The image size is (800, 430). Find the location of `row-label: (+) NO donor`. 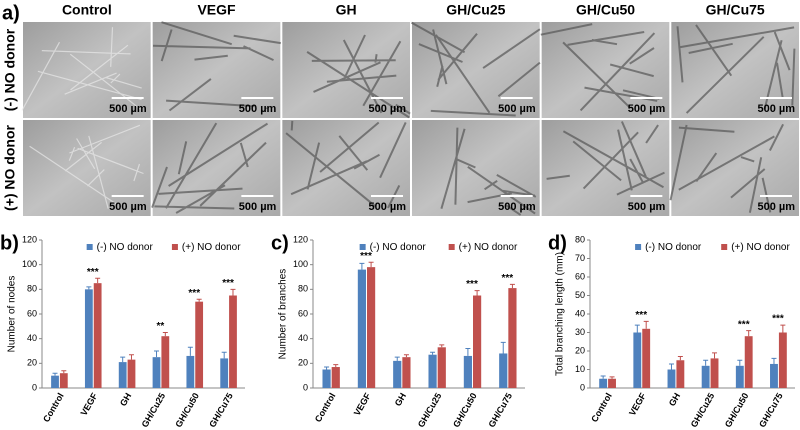

row-label: (+) NO donor is located at coordinates (10, 167).